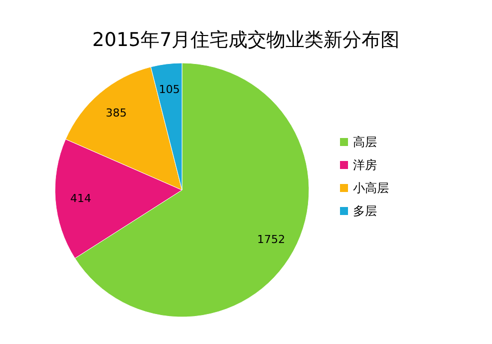 This screenshot has width=492, height=344. What do you see at coordinates (371, 188) in the screenshot?
I see `legend-label: 小高层` at bounding box center [371, 188].